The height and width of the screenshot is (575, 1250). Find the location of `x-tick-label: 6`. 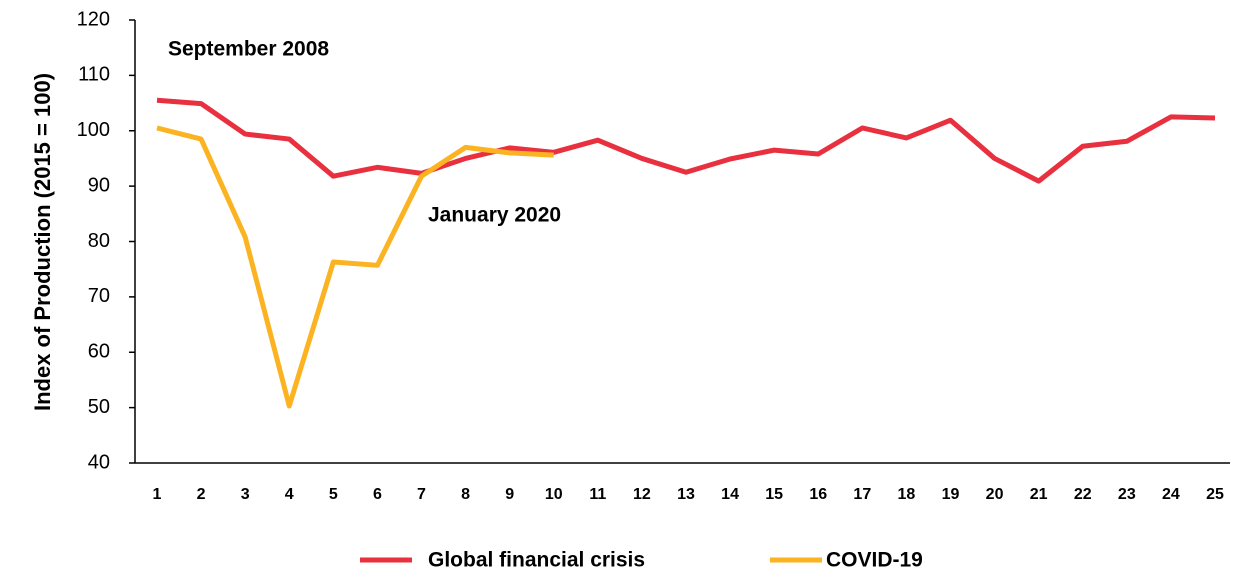

x-tick-label: 6 is located at coordinates (377, 494).